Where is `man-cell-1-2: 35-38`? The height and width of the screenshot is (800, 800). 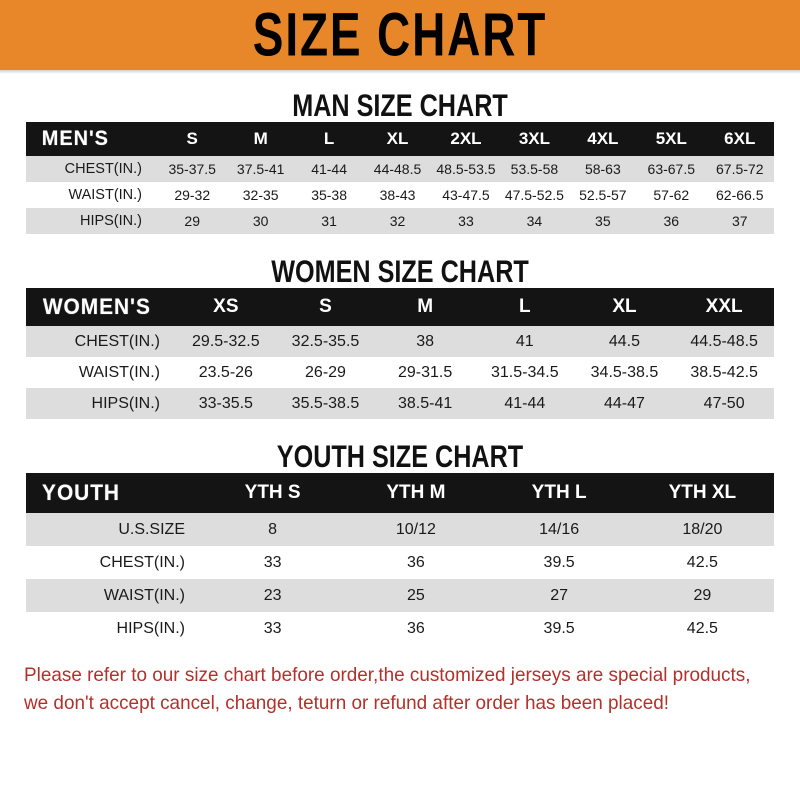 man-cell-1-2: 35-38 is located at coordinates (329, 195).